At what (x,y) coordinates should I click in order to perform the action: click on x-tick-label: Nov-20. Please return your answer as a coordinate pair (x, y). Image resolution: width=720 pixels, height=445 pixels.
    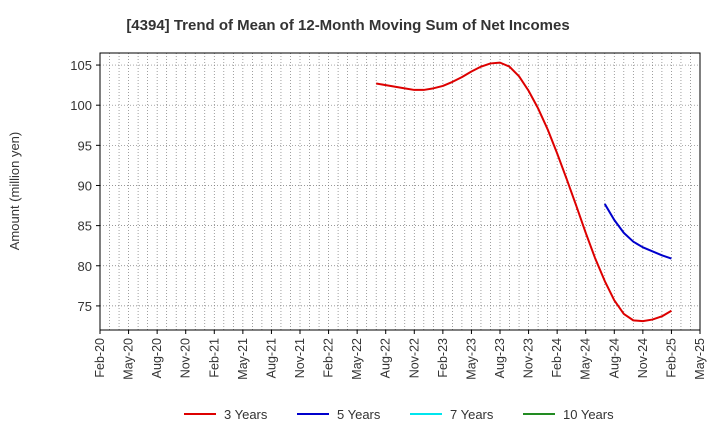
    Looking at the image, I should click on (186, 358).